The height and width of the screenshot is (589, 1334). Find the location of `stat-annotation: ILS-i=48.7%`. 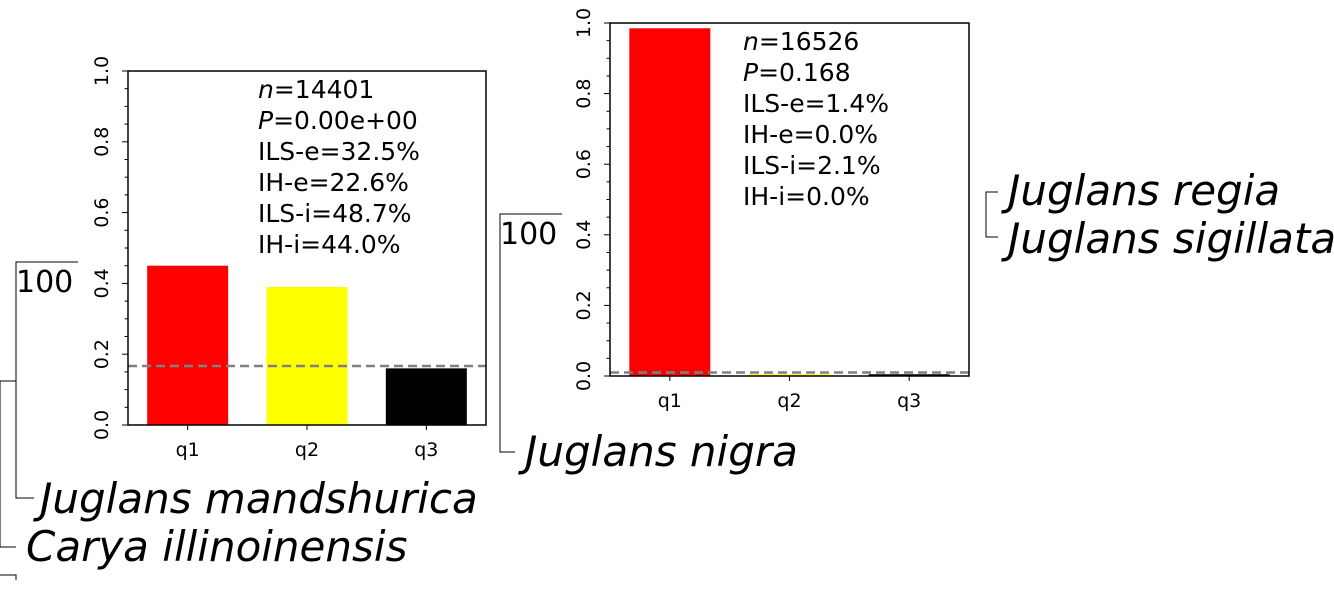

stat-annotation: ILS-i=48.7% is located at coordinates (335, 213).